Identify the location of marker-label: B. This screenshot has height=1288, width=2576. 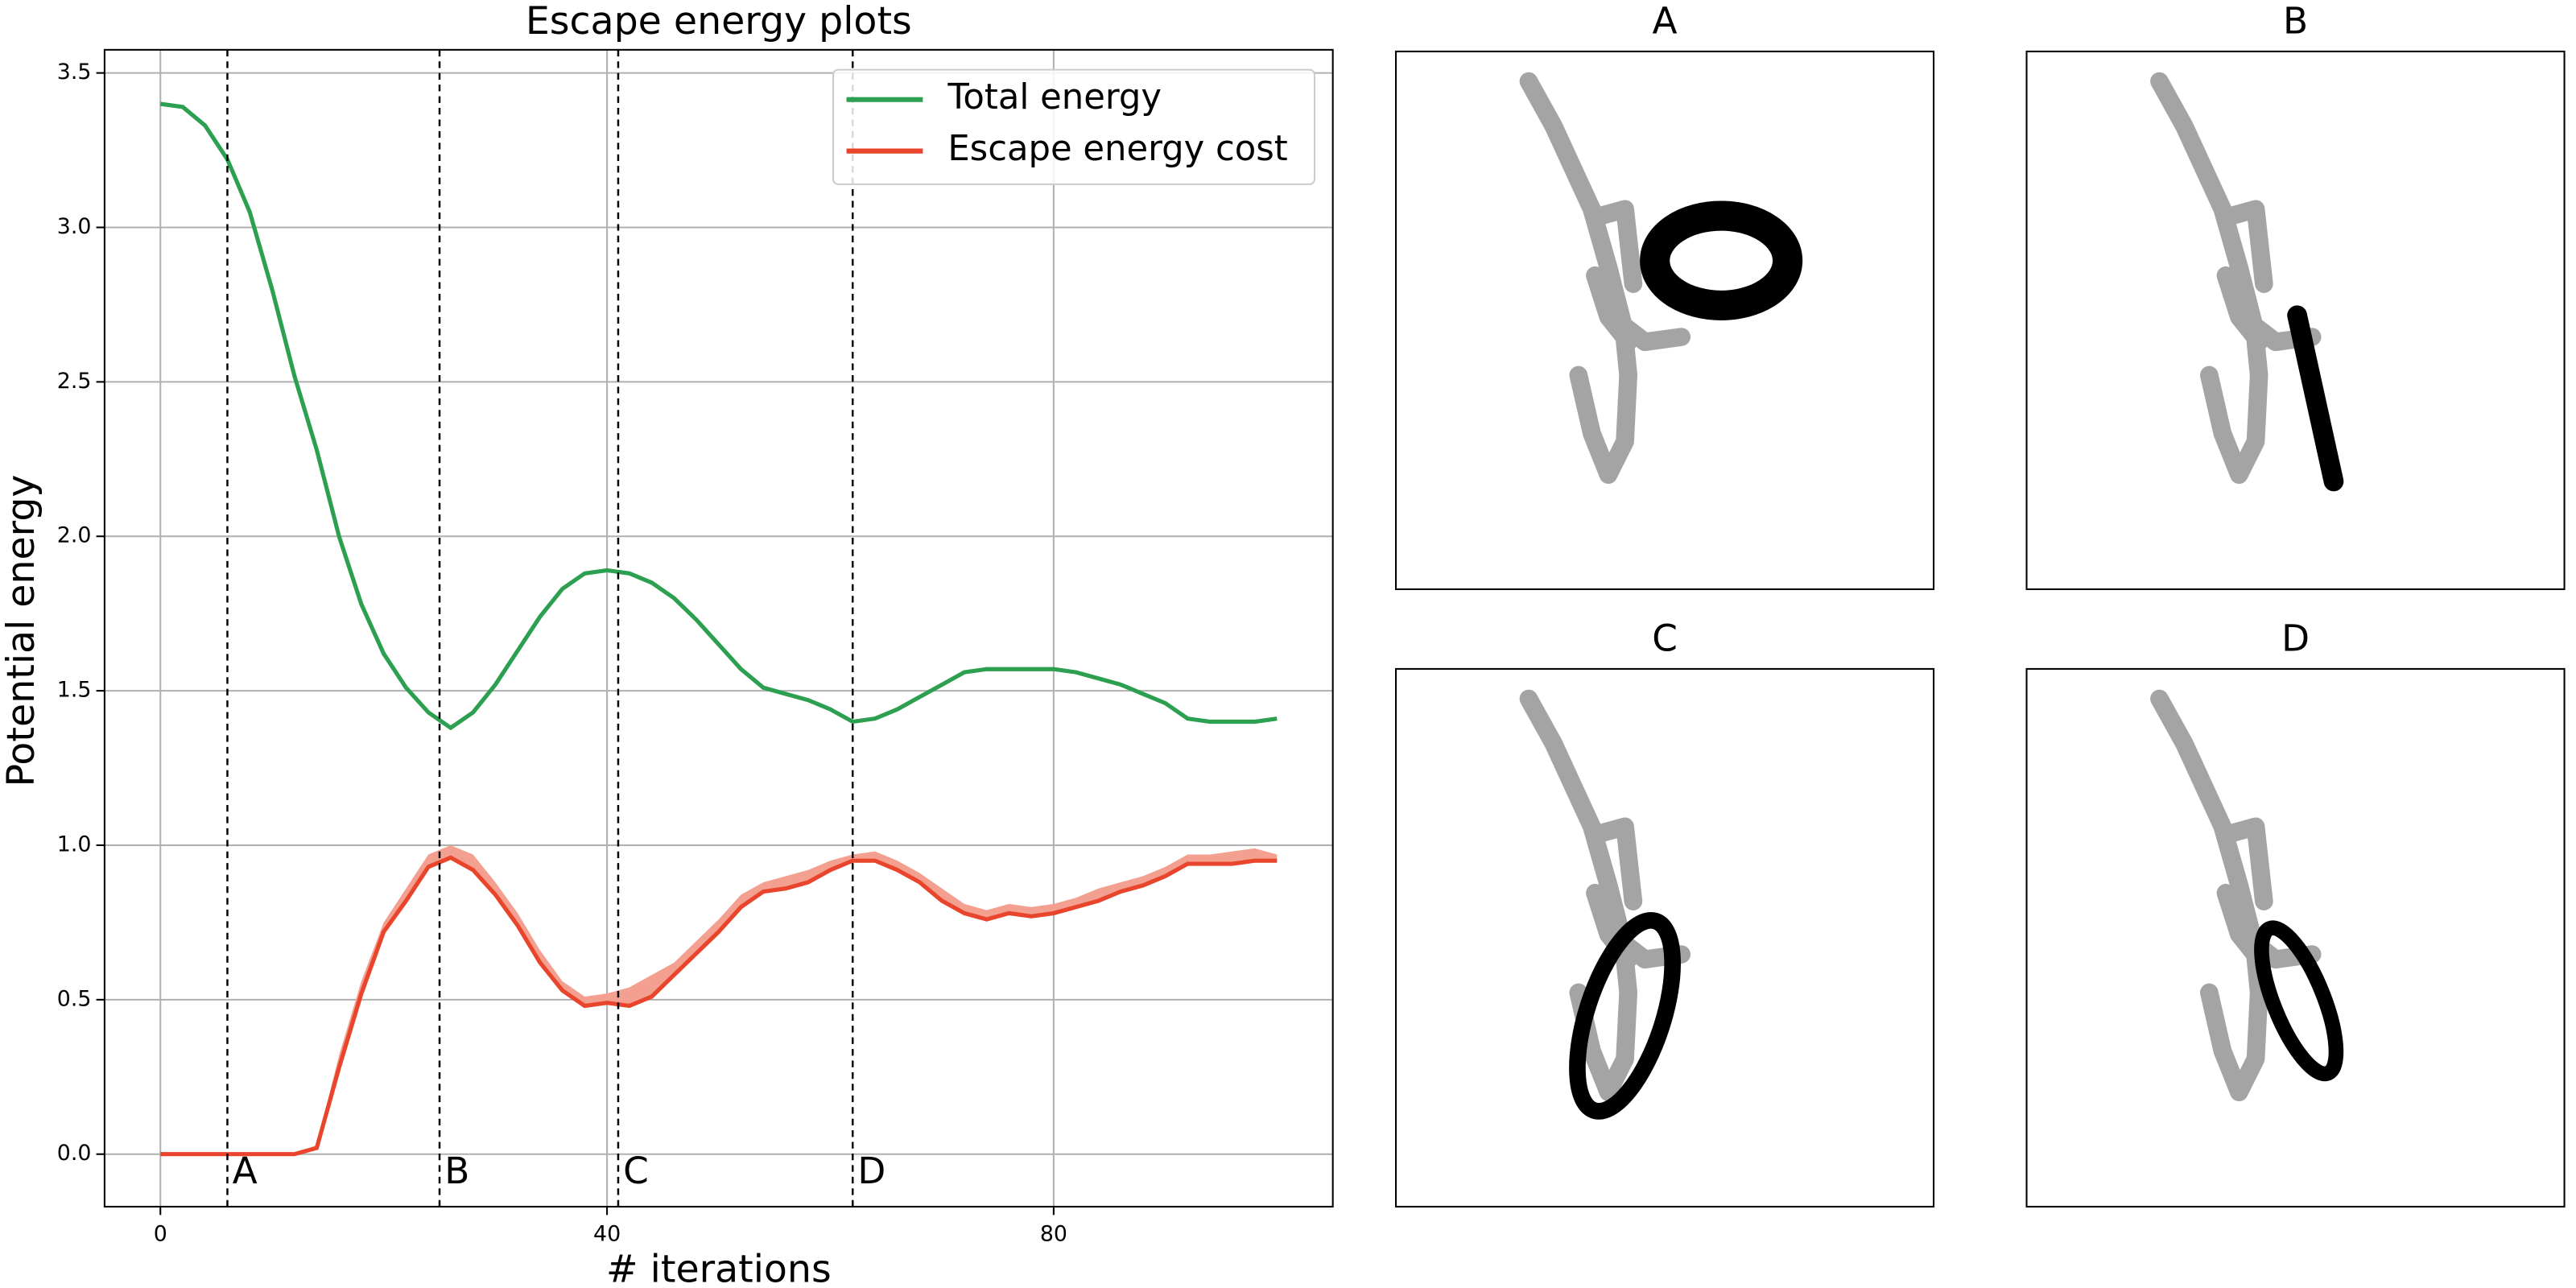
(456, 1171).